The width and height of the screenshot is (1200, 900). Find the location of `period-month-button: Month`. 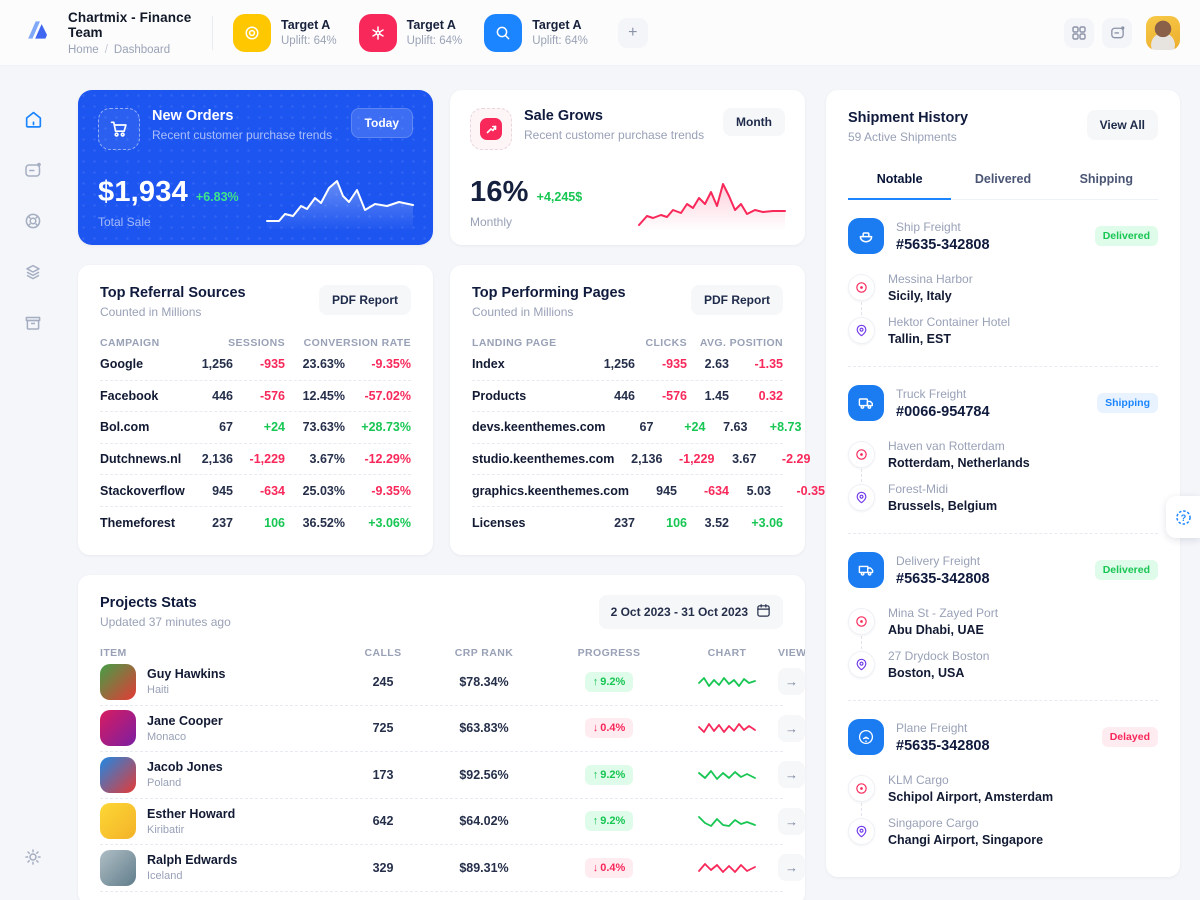

period-month-button: Month is located at coordinates (754, 122).